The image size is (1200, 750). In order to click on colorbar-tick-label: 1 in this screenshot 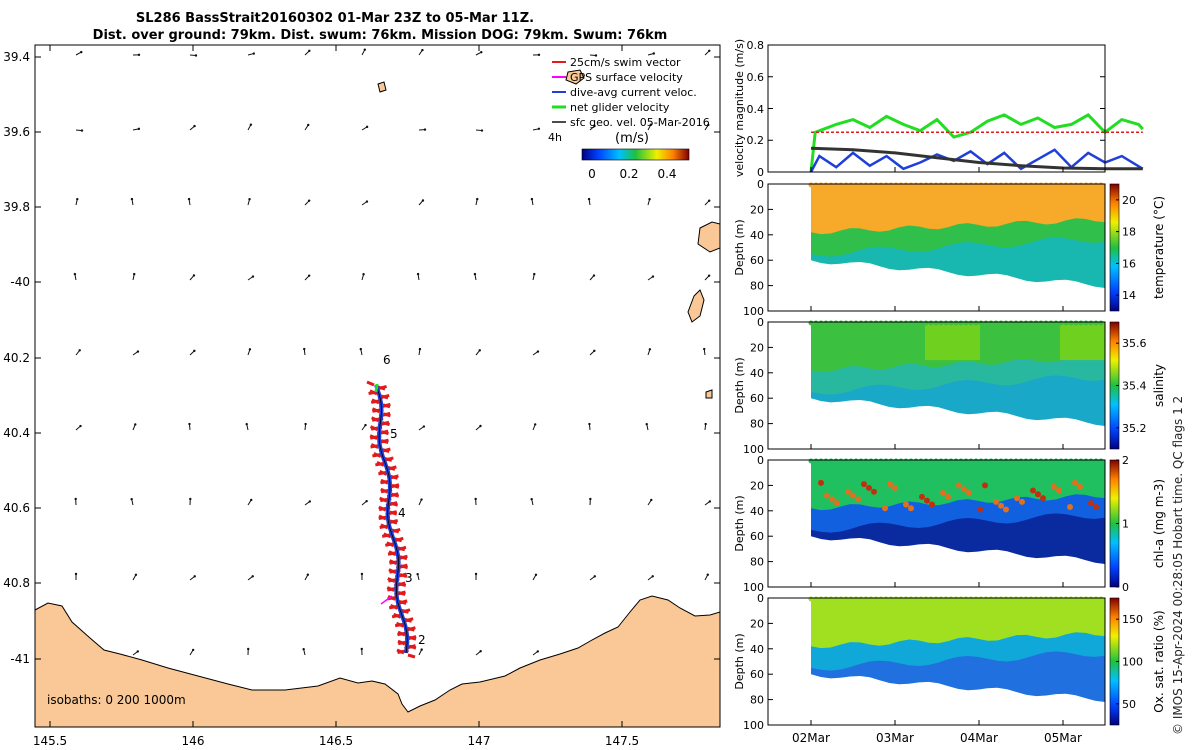, I will do `click(1125, 524)`.